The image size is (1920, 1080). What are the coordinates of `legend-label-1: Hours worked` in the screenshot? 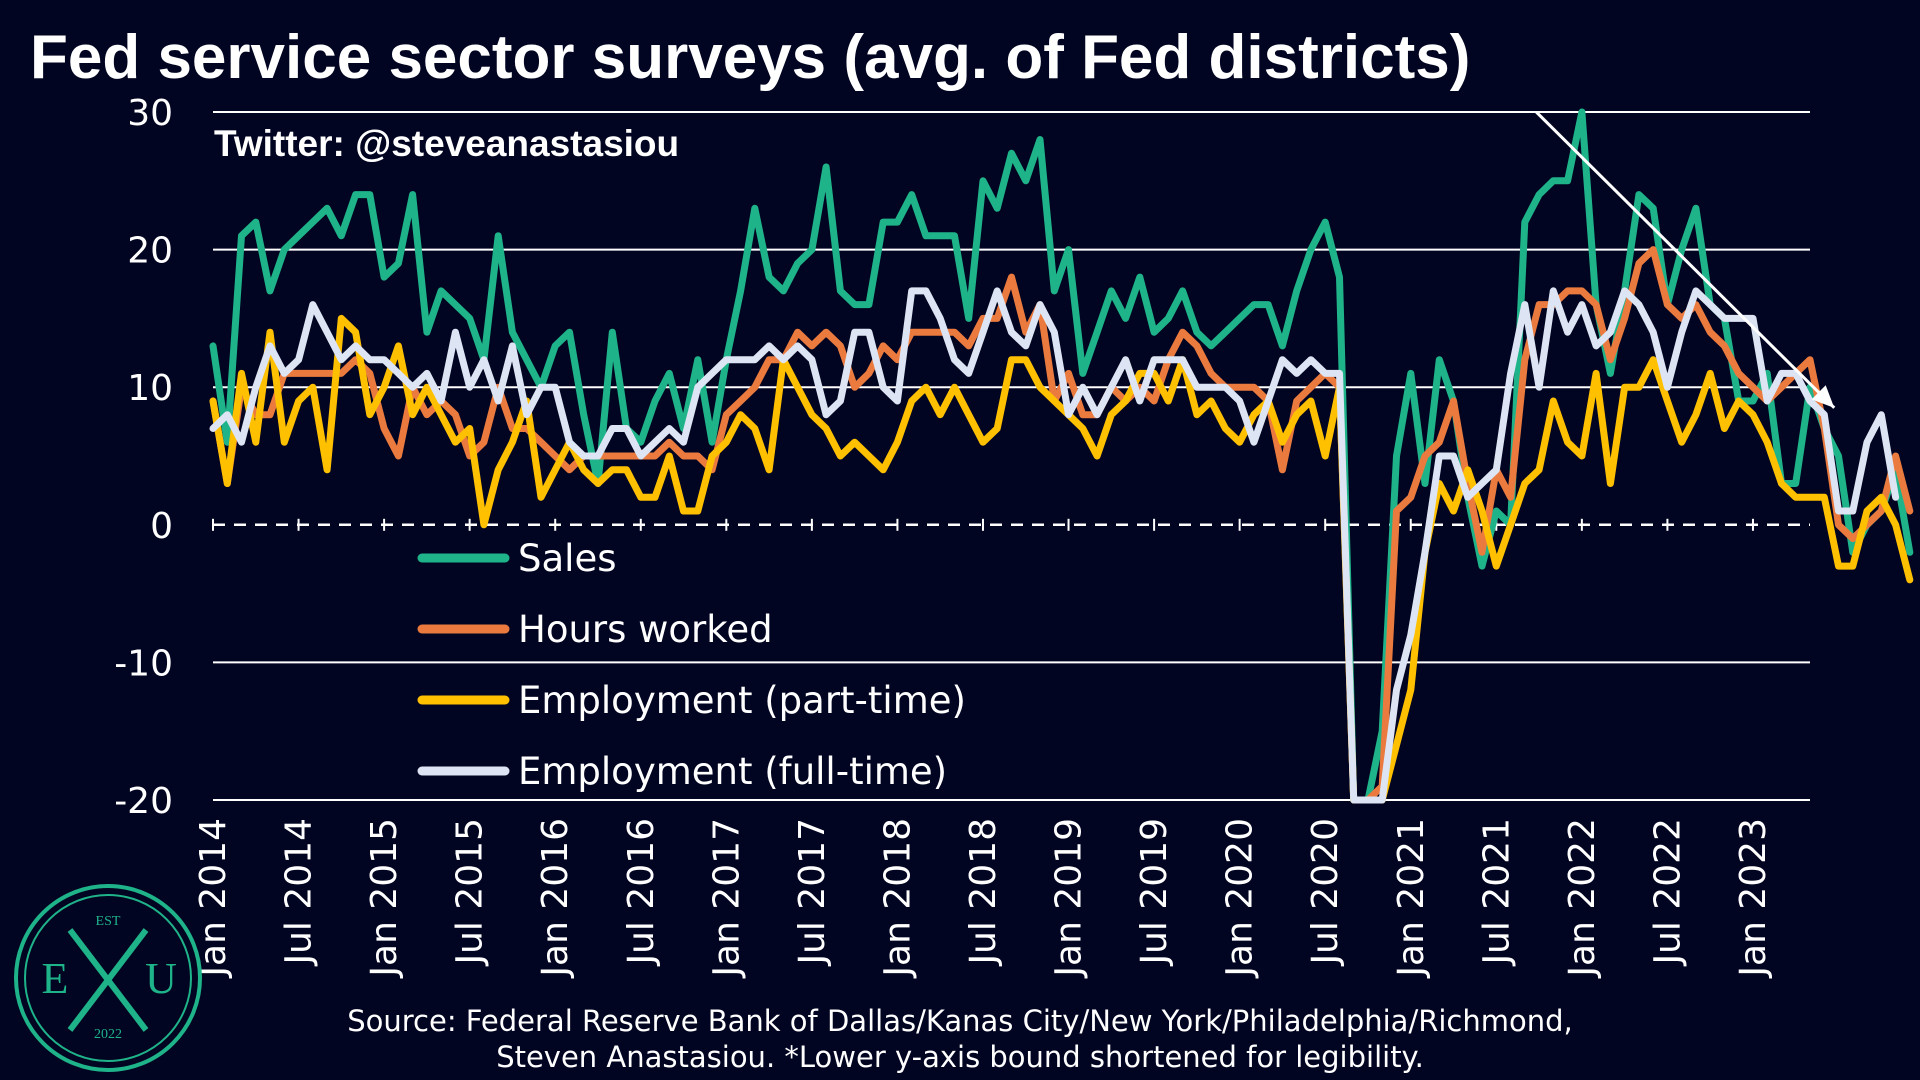 It's located at (645, 629).